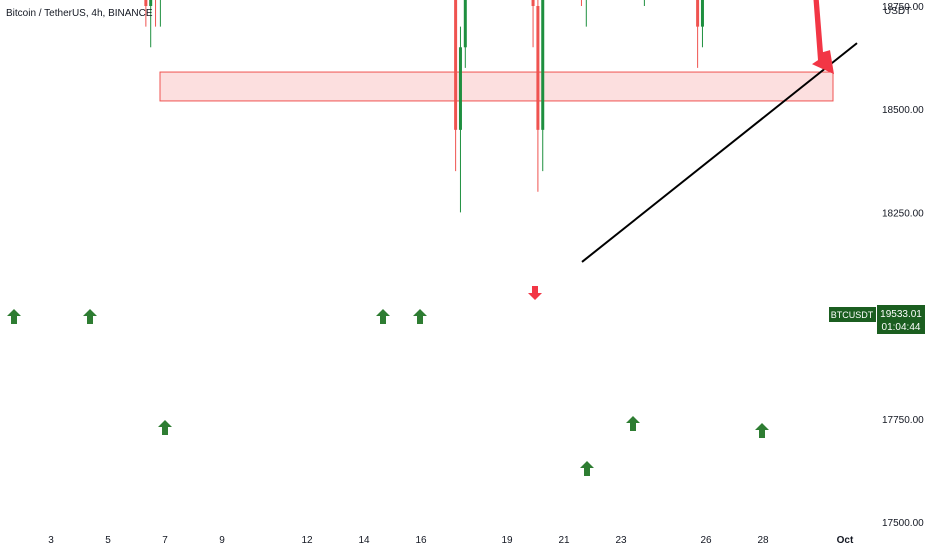 This screenshot has width=932, height=550. Describe the element at coordinates (903, 213) in the screenshot. I see `y-tick-label: 18250.00` at that location.